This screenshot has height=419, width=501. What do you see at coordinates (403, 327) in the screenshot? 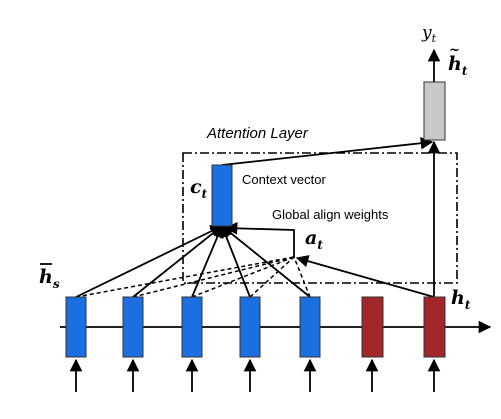
I see `decoder-states` at bounding box center [403, 327].